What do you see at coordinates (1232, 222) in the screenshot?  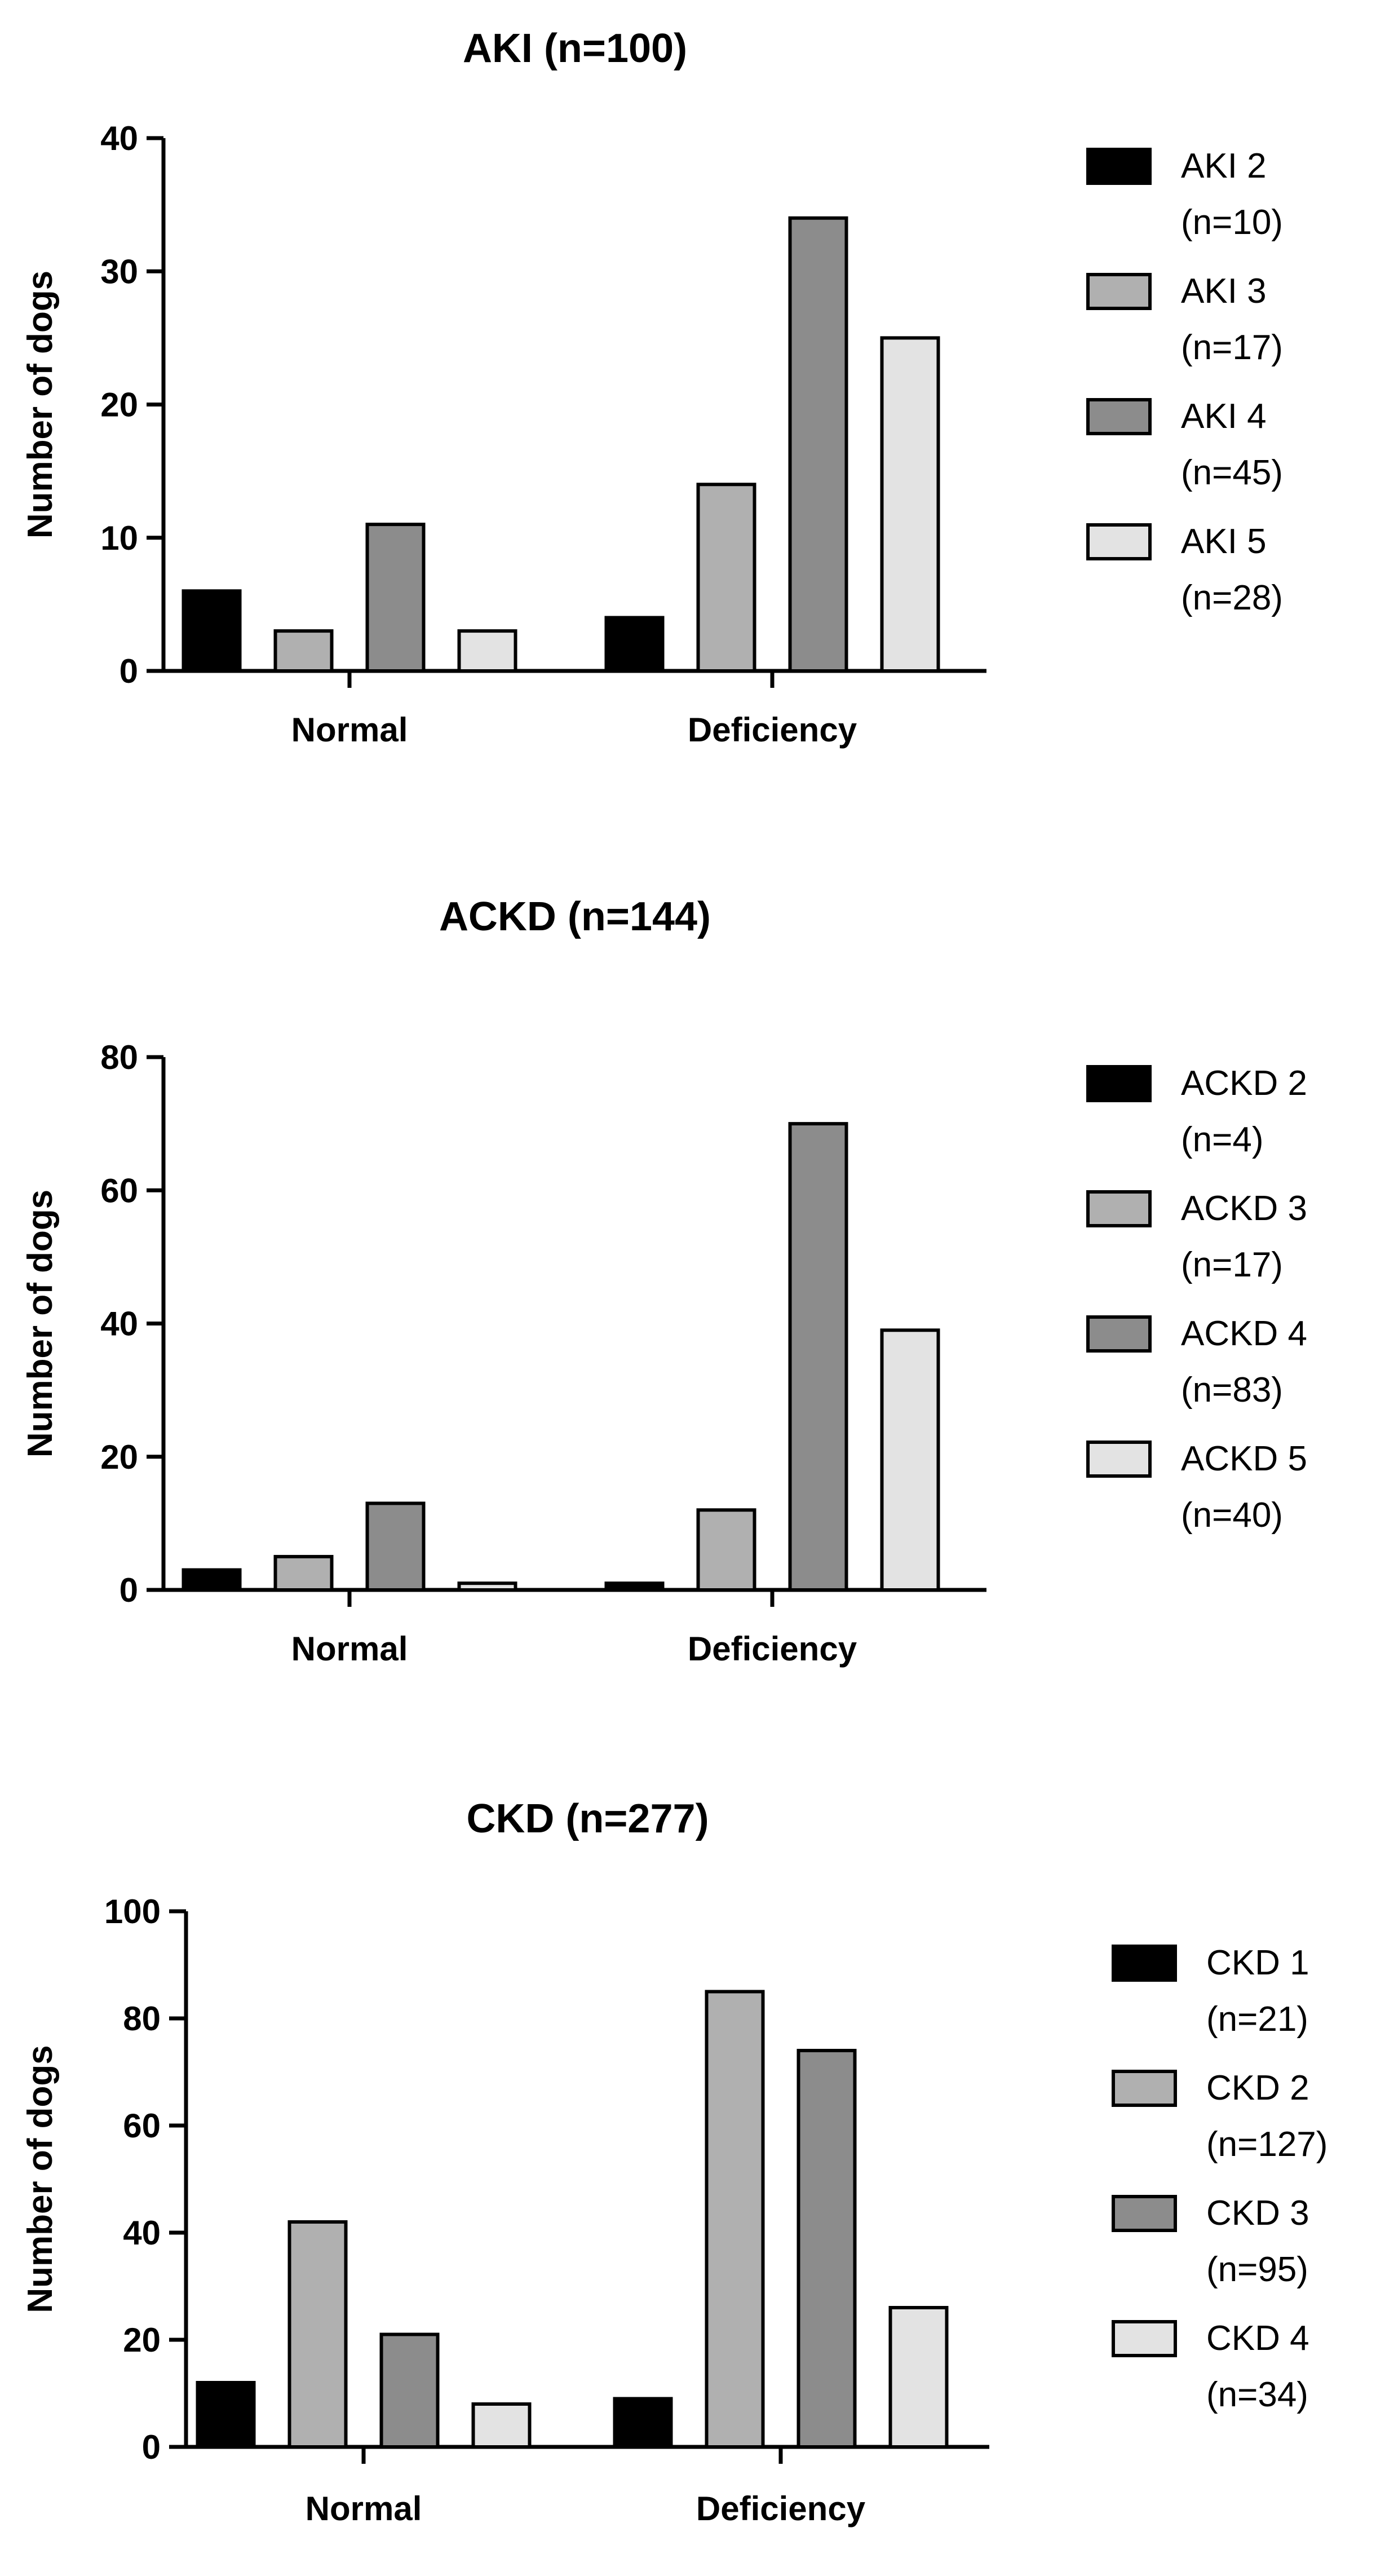 I see `legend-n-label: (n=10)` at bounding box center [1232, 222].